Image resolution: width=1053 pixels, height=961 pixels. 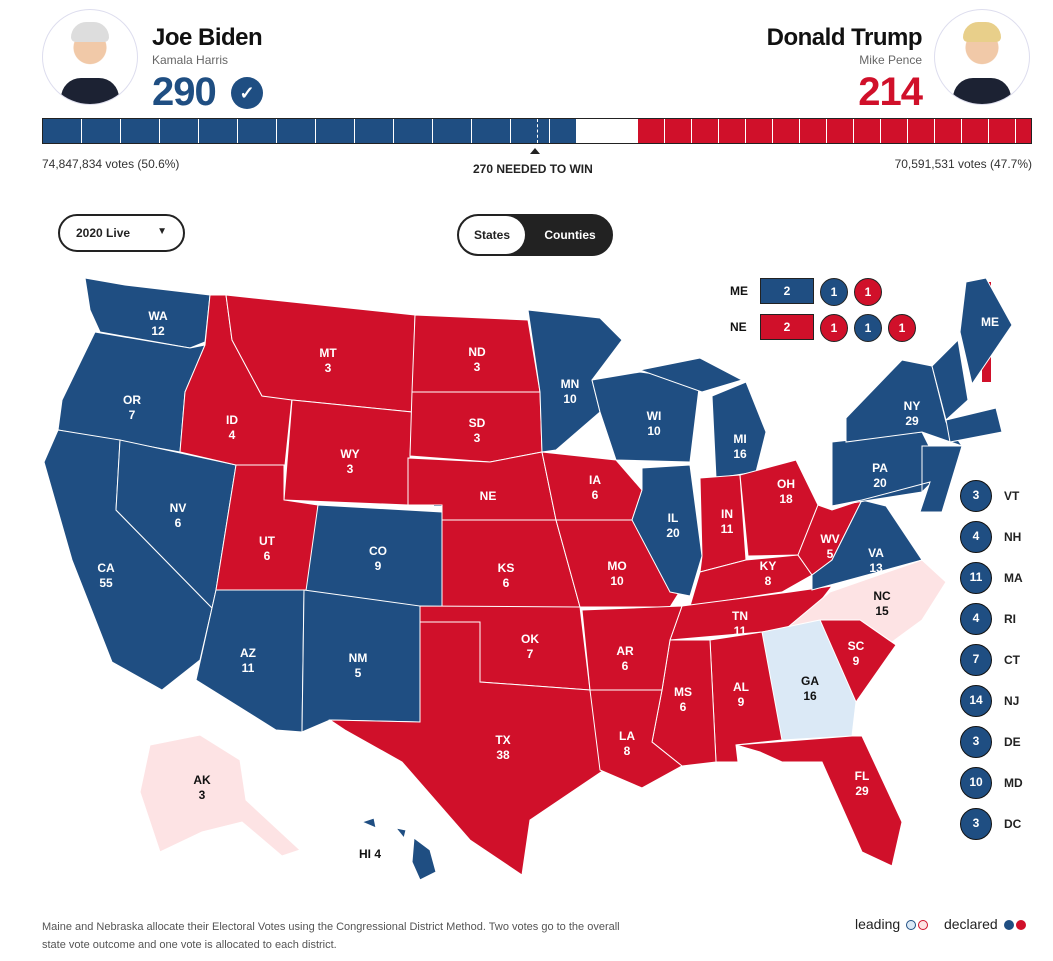 I want to click on state-ev-sd: 3, so click(x=477, y=438).